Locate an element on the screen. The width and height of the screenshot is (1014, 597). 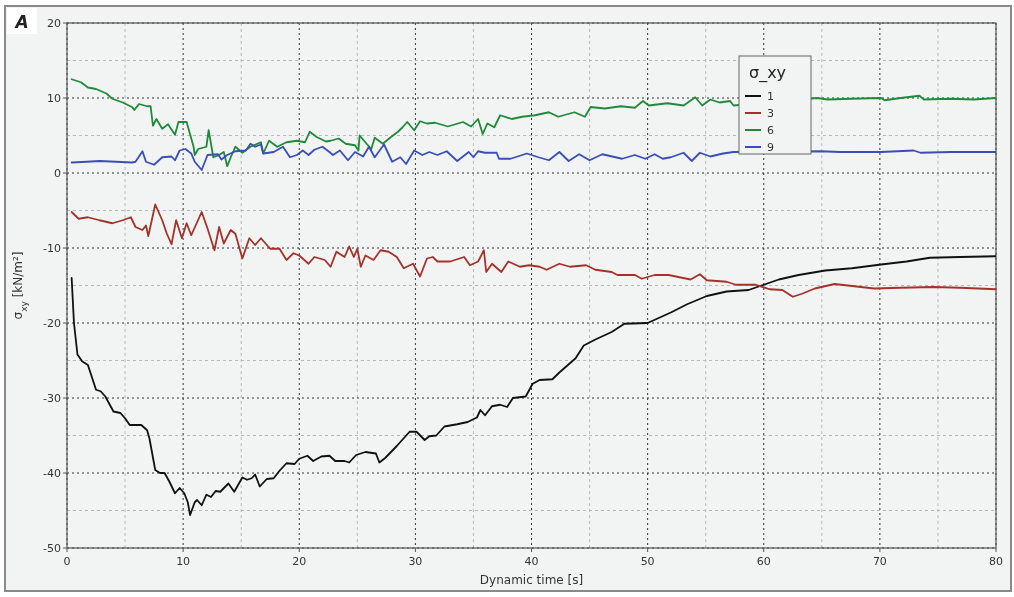
x-axis-title: Dynamic time [s] is located at coordinates (531, 580).